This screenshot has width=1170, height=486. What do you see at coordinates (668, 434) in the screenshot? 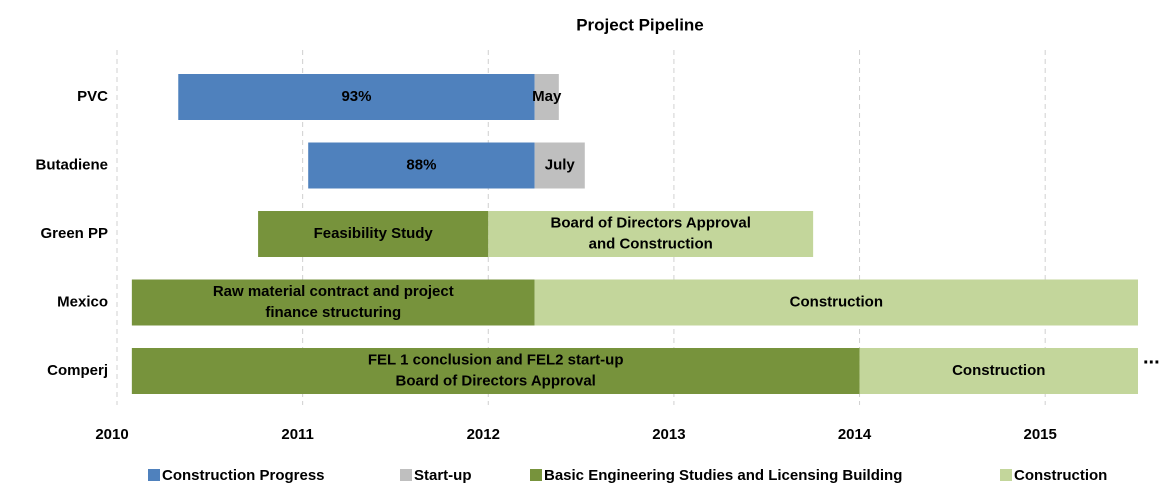
I see `x-tick-label: 2013` at bounding box center [668, 434].